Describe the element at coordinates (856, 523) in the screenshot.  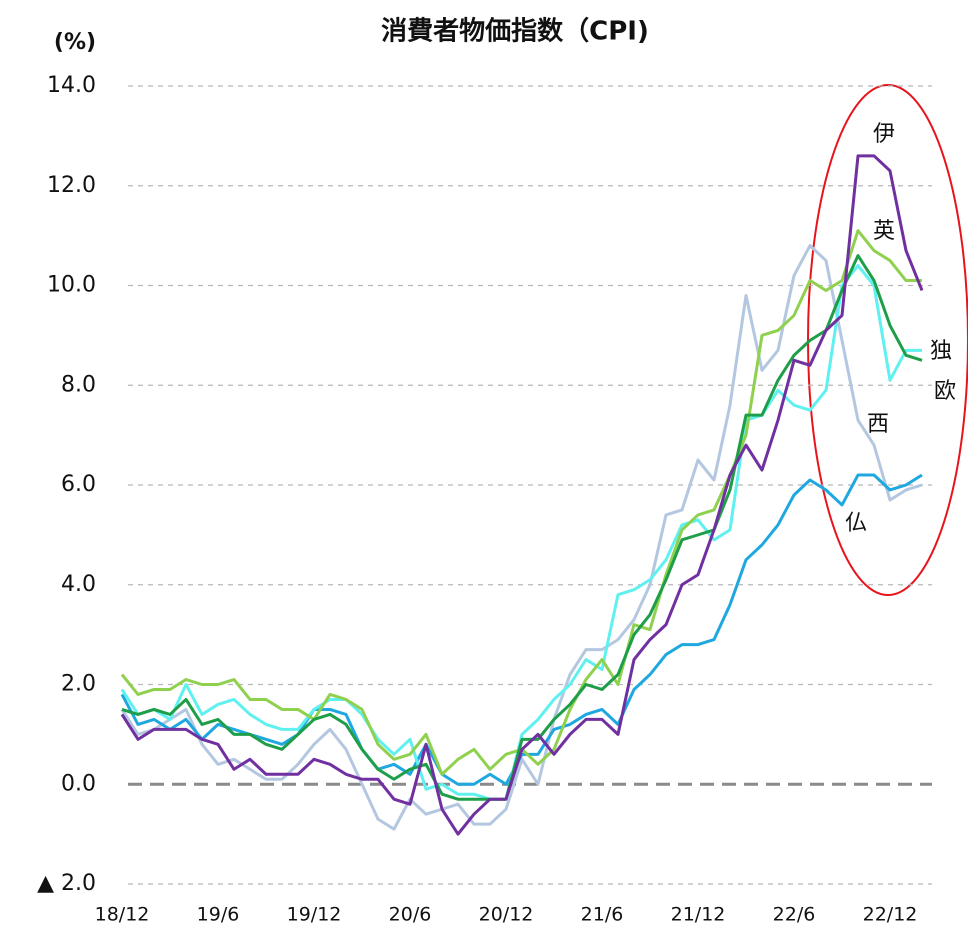
I see `series-label: 仏` at that location.